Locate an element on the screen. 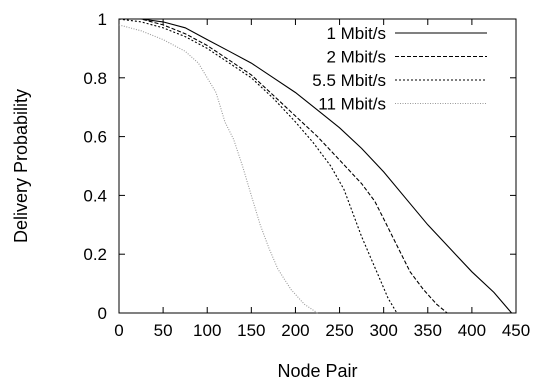 This screenshot has width=540, height=385. y-tick-label: 0.4 is located at coordinates (95, 195).